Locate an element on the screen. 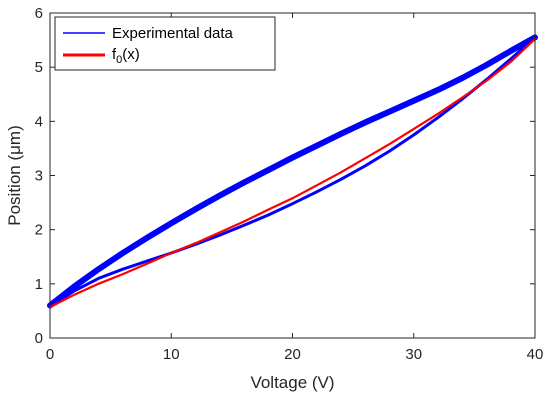 The height and width of the screenshot is (402, 550). y-tick-label: 0 is located at coordinates (39, 338).